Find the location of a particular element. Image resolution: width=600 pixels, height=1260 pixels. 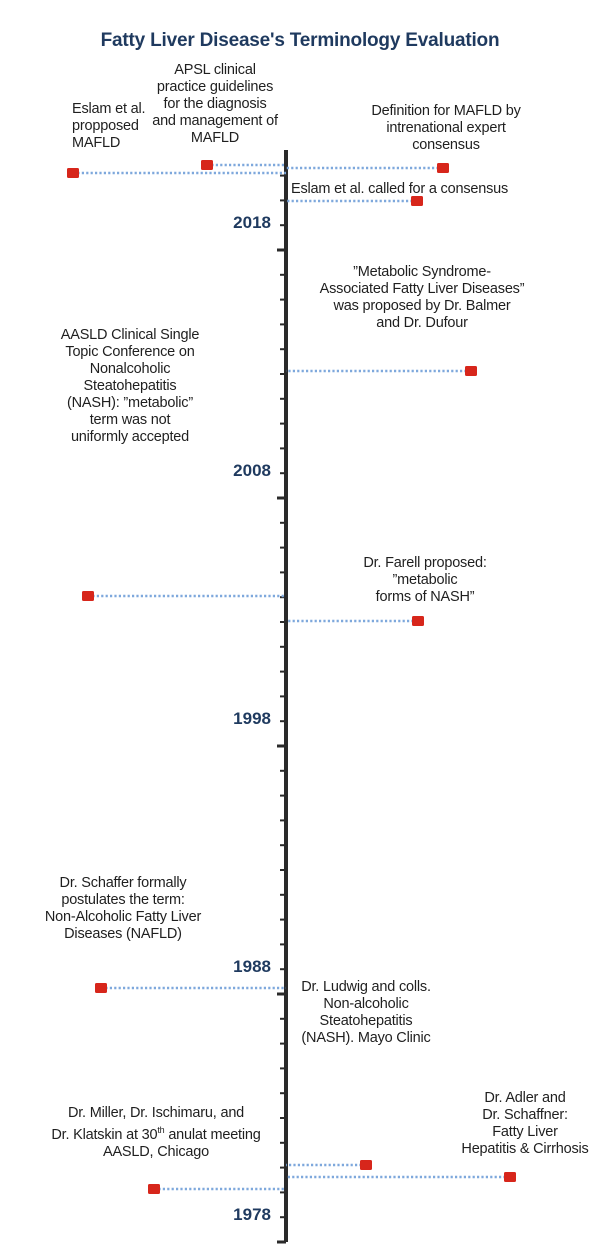

year-label-1988: 1988 is located at coordinates (252, 966).